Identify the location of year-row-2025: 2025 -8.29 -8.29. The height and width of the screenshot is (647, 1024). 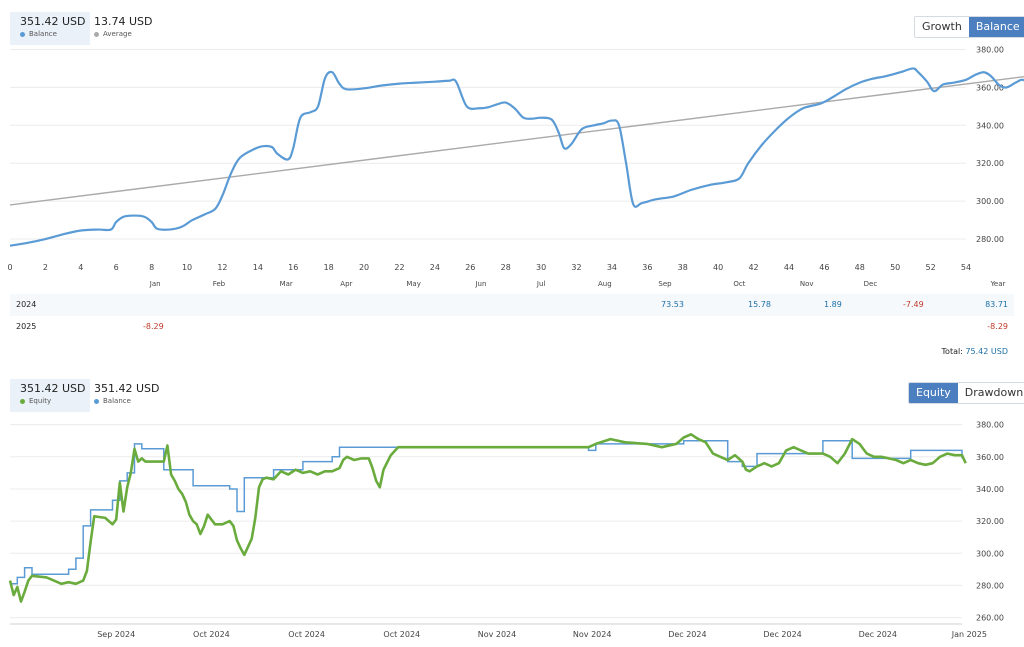
(512, 327).